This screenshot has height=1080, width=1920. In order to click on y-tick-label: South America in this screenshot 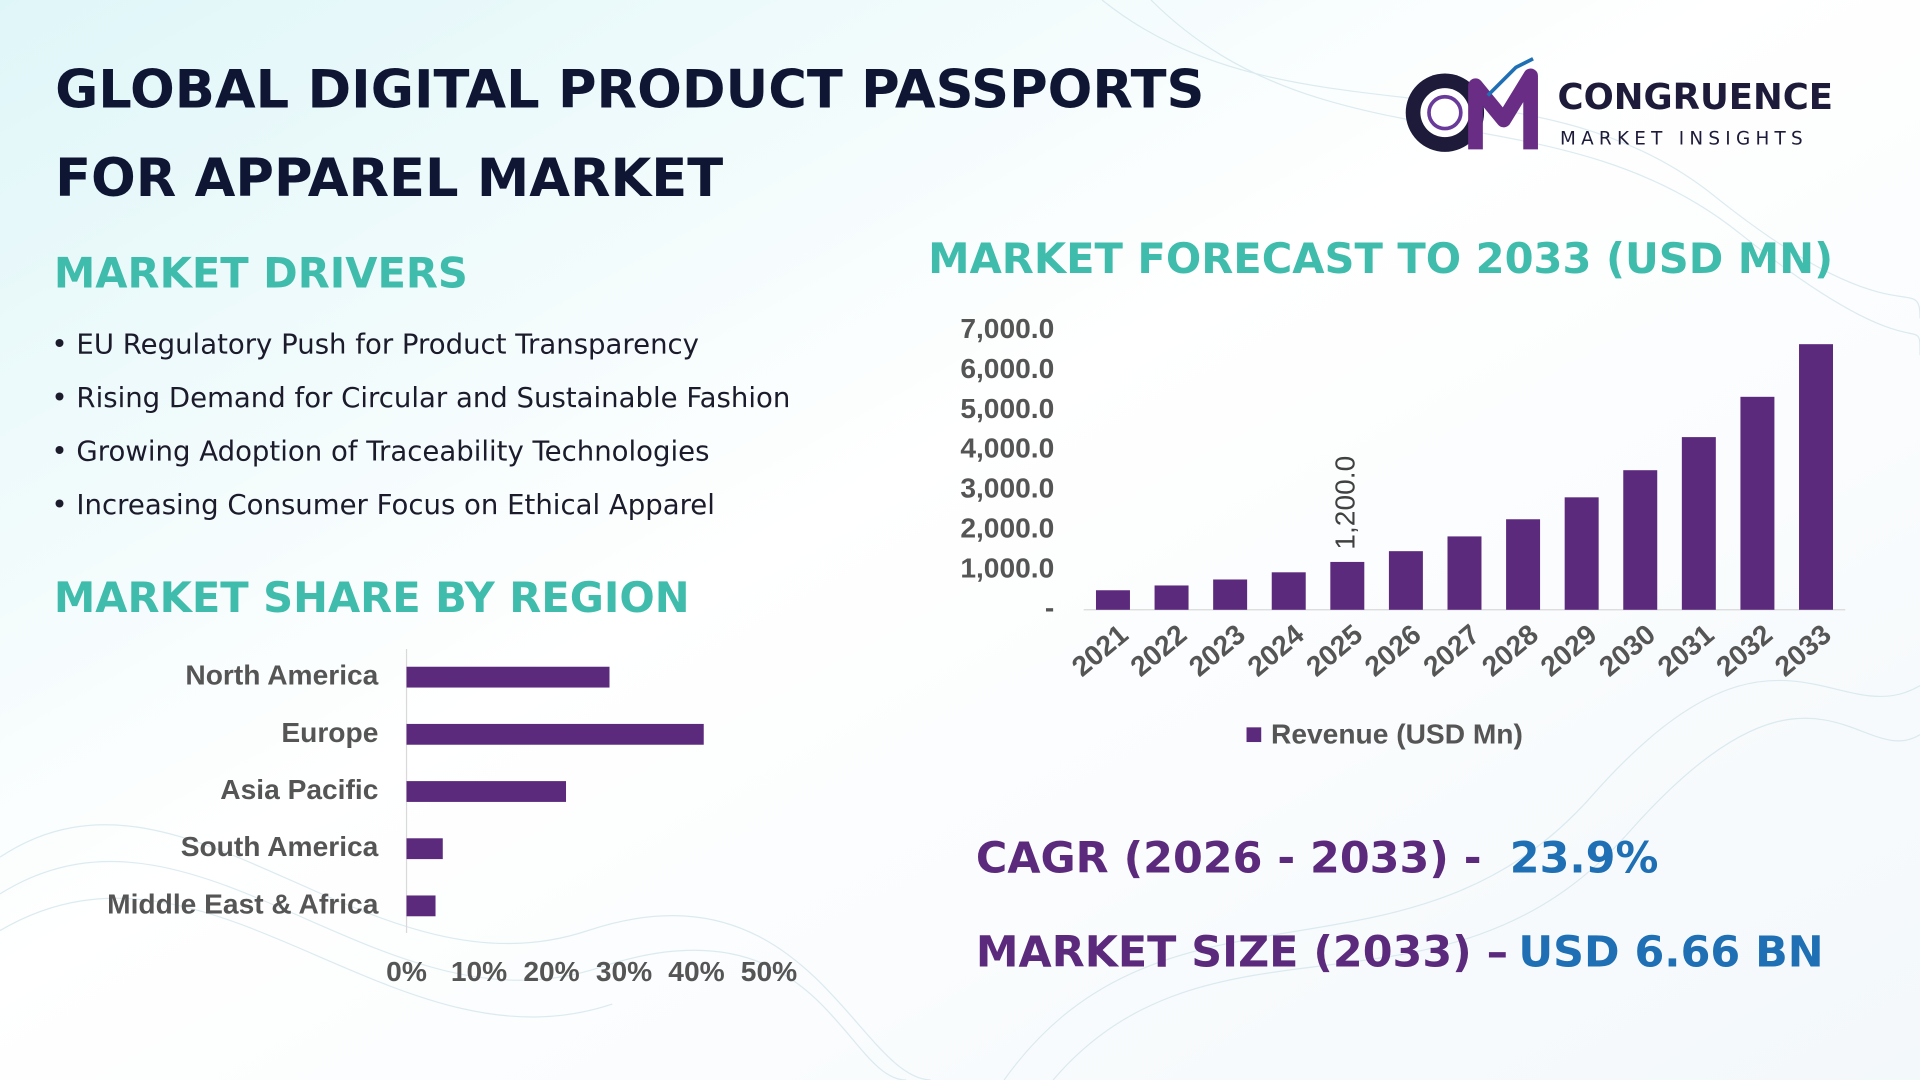, I will do `click(280, 846)`.